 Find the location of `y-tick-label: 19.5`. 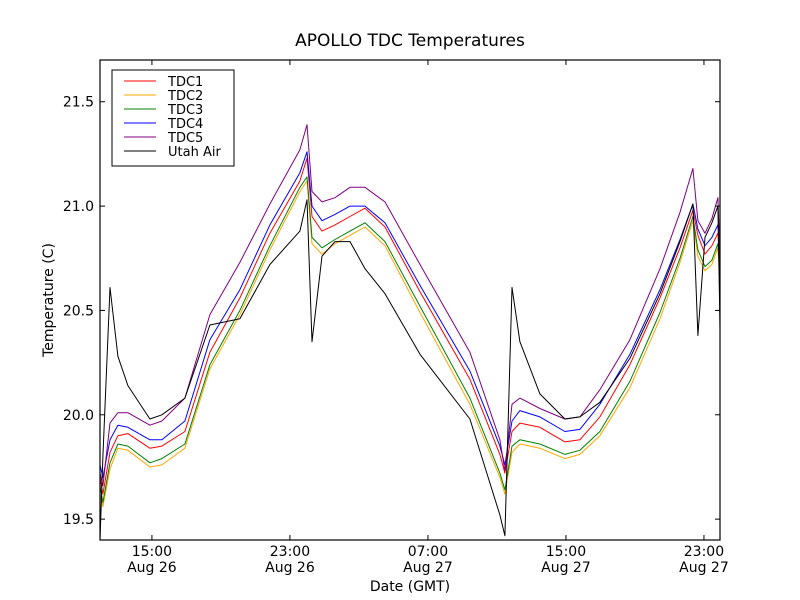

y-tick-label: 19.5 is located at coordinates (78, 520).